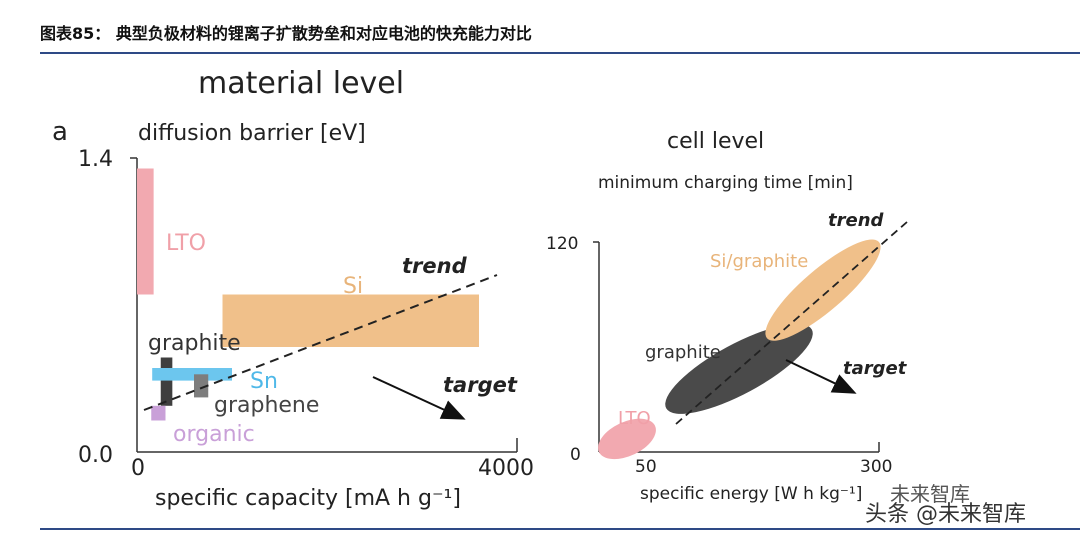 The width and height of the screenshot is (1080, 535). I want to click on panel-b-title: cell level, so click(715, 141).